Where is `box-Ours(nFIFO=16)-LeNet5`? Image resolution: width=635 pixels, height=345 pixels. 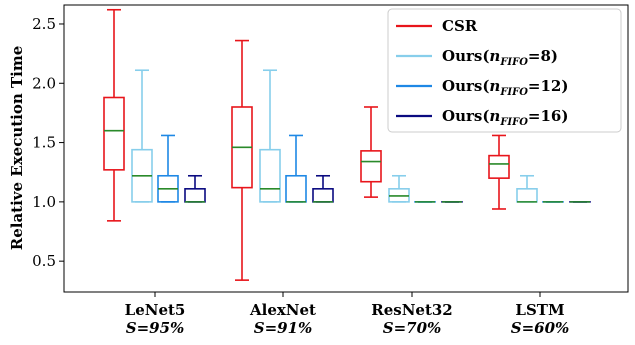
box-Ours(nFIFO=16)-LeNet5 is located at coordinates (195, 188).